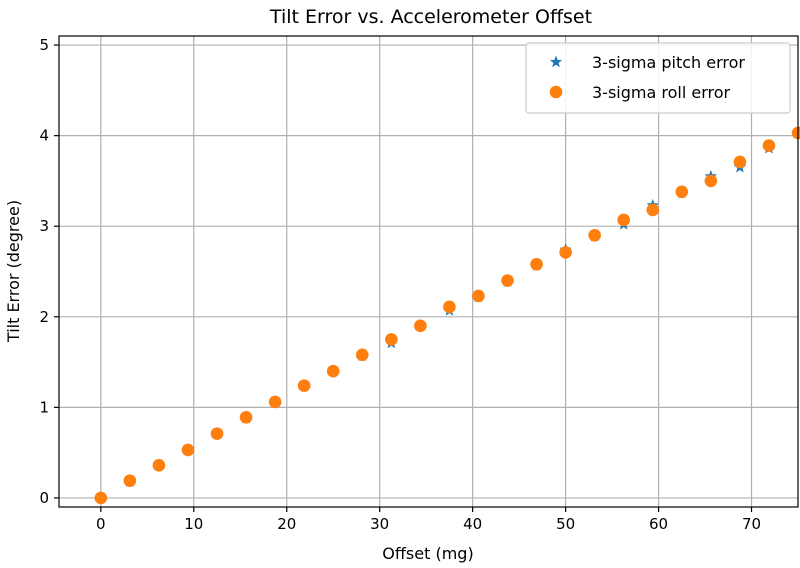 The height and width of the screenshot is (568, 800). I want to click on y-tick-label: 4, so click(44, 136).